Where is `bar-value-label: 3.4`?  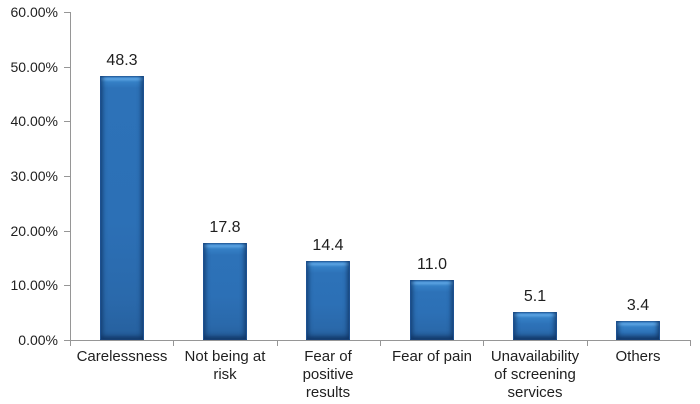
bar-value-label: 3.4 is located at coordinates (638, 305).